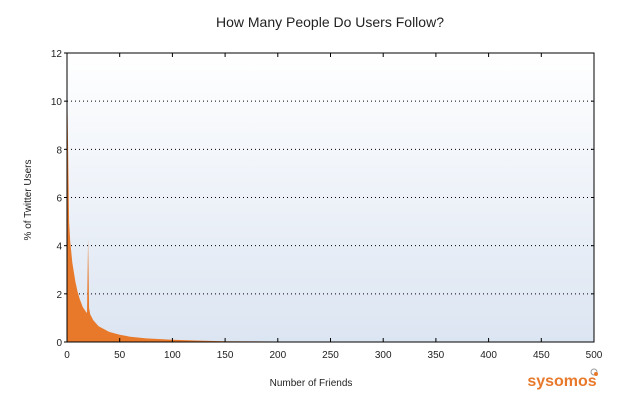 This screenshot has width=629, height=409. I want to click on x-tick-label: 400, so click(488, 355).